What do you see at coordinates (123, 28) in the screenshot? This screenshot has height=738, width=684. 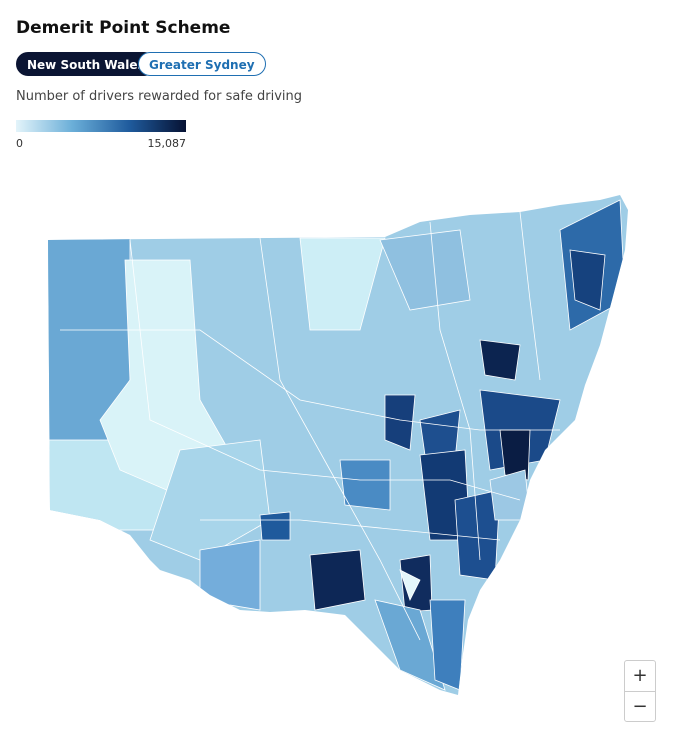 I see `title: Demerit Point Scheme` at bounding box center [123, 28].